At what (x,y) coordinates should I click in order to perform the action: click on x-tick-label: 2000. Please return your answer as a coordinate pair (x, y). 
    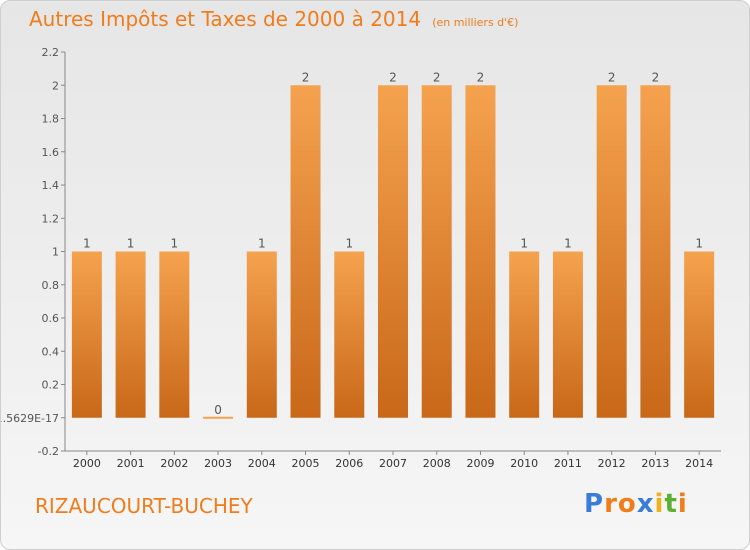
    Looking at the image, I should click on (87, 463).